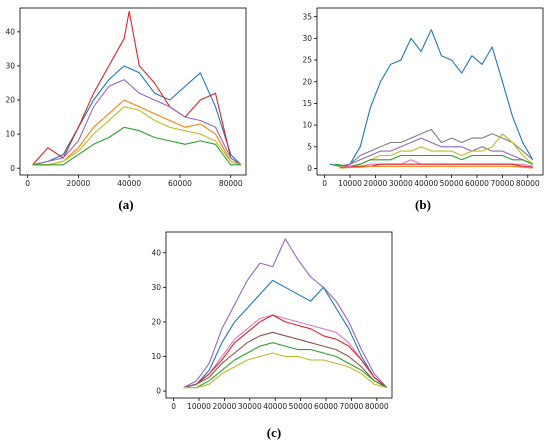  I want to click on series-line-gray, so click(436, 147).